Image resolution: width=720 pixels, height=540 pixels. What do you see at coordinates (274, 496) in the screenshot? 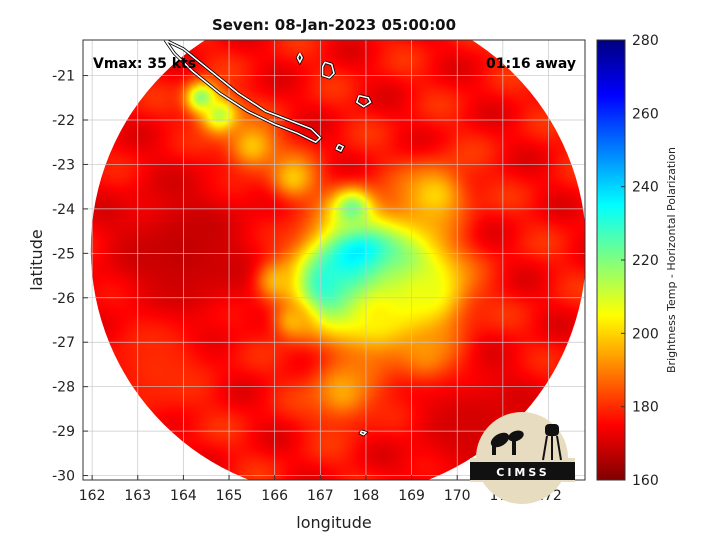
I see `x-tick-label: 166` at bounding box center [274, 496].